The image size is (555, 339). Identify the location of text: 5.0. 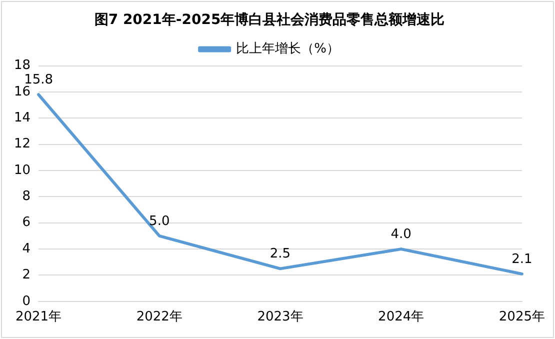
(159, 221).